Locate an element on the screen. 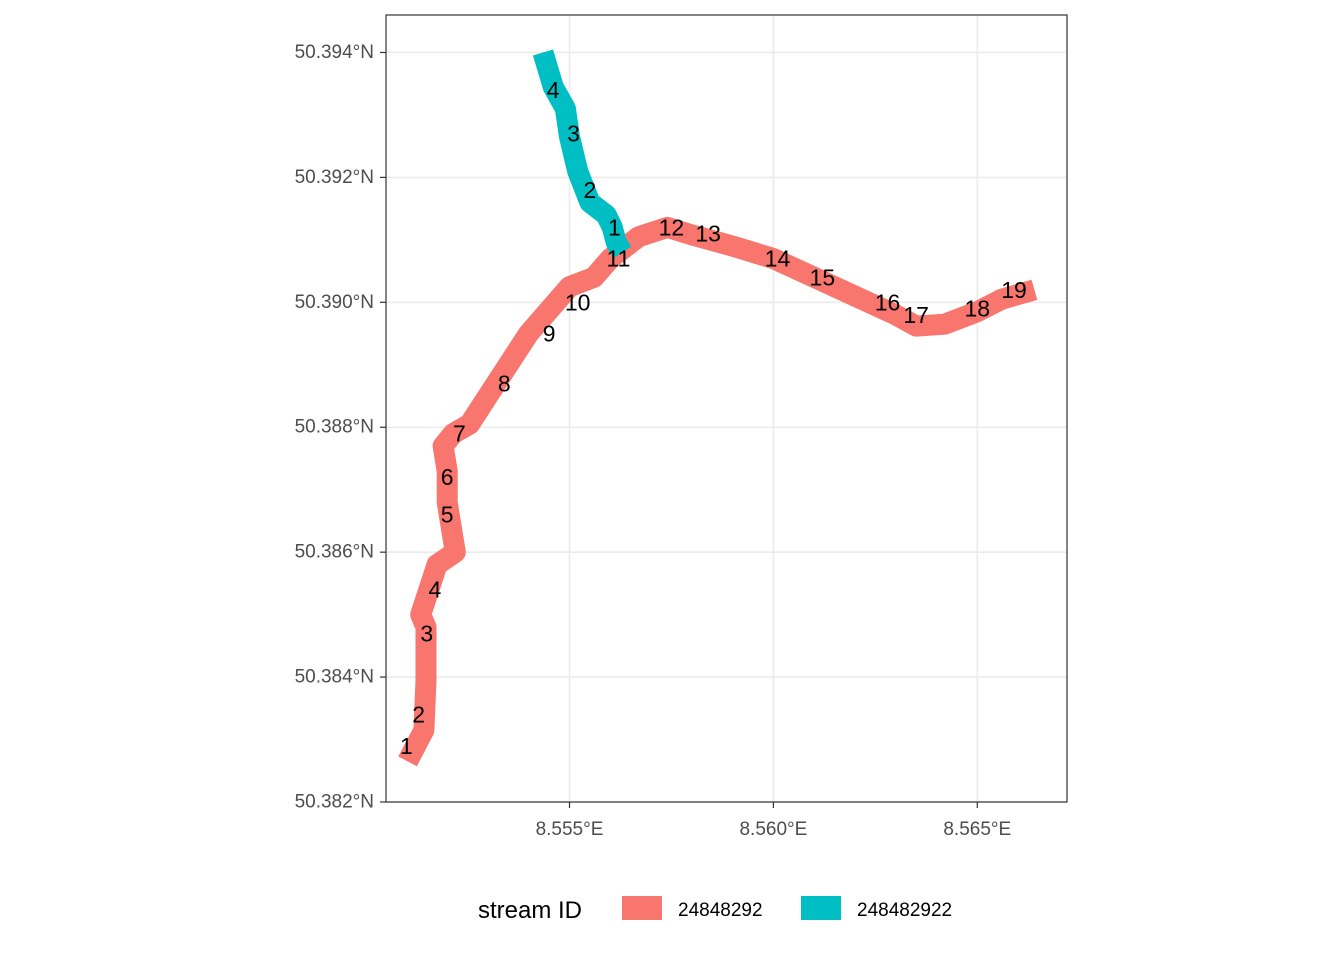  segment-label-24848292-18: 18 is located at coordinates (977, 309).